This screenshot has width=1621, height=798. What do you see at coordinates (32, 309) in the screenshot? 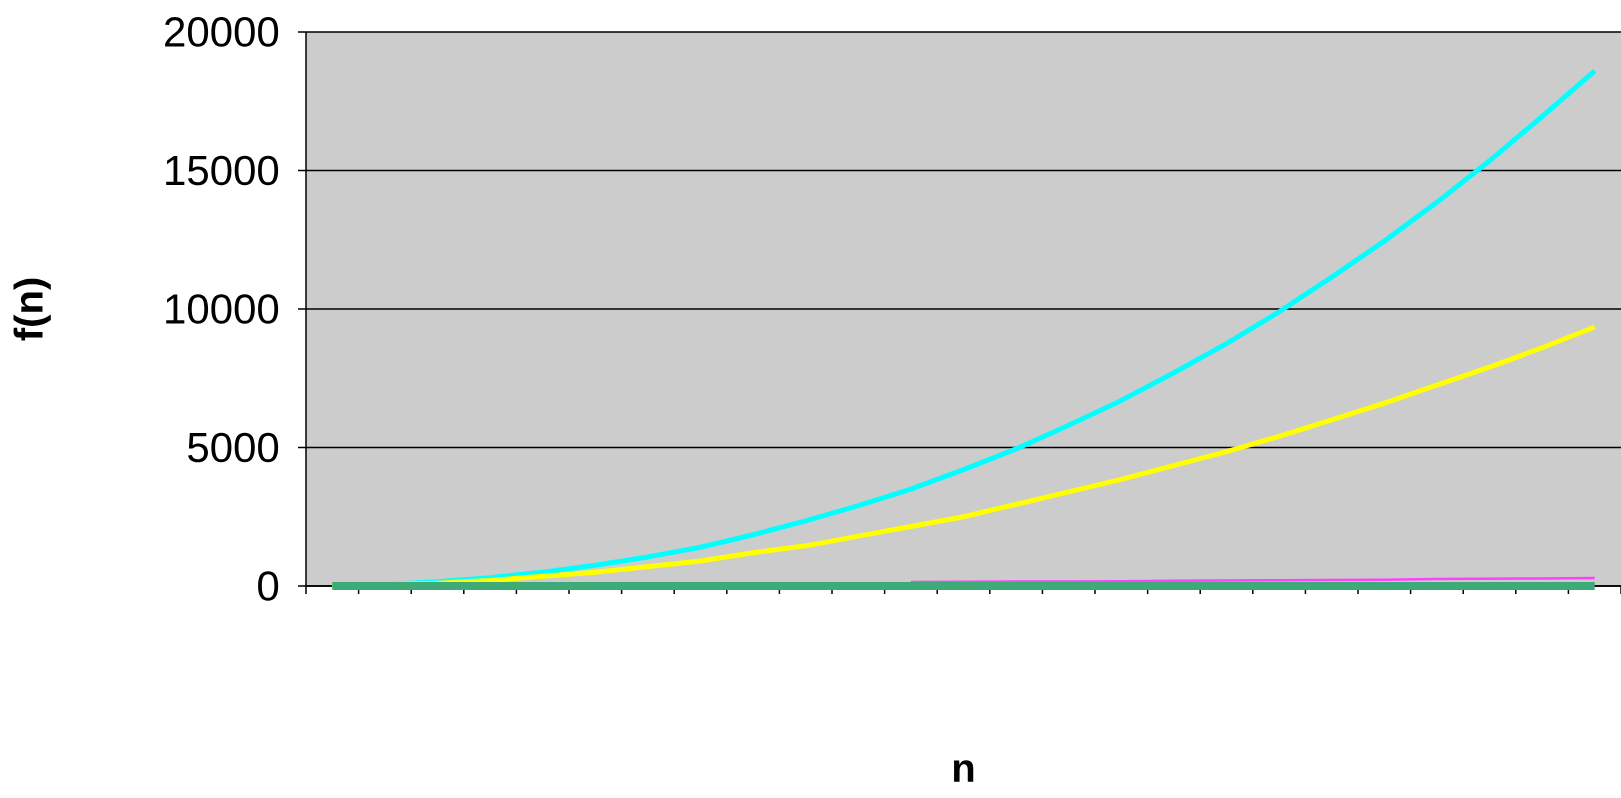
I see `y-axis-title: f(n)` at bounding box center [32, 309].